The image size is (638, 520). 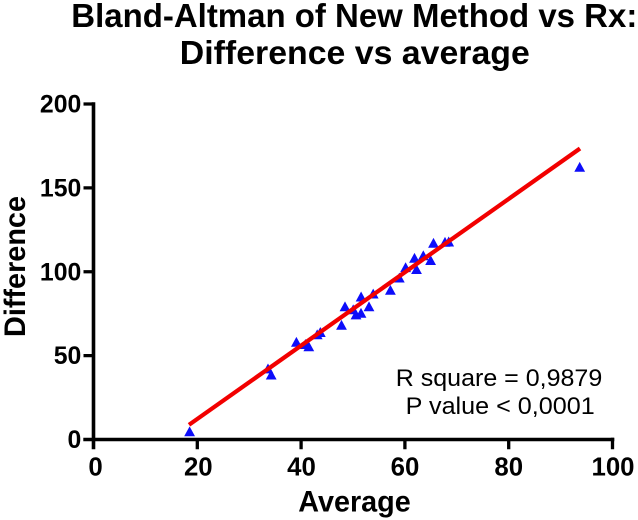 What do you see at coordinates (60, 105) in the screenshot?
I see `svg-text: 200` at bounding box center [60, 105].